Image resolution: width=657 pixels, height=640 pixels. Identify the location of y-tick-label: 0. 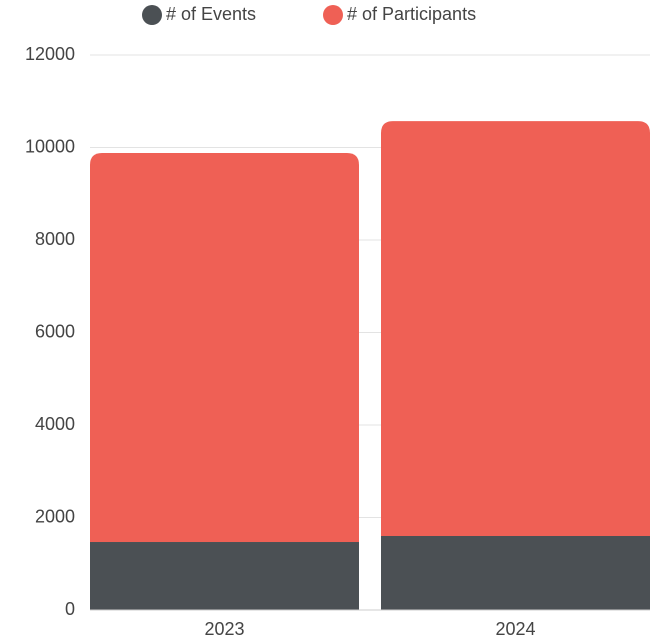
(70, 609).